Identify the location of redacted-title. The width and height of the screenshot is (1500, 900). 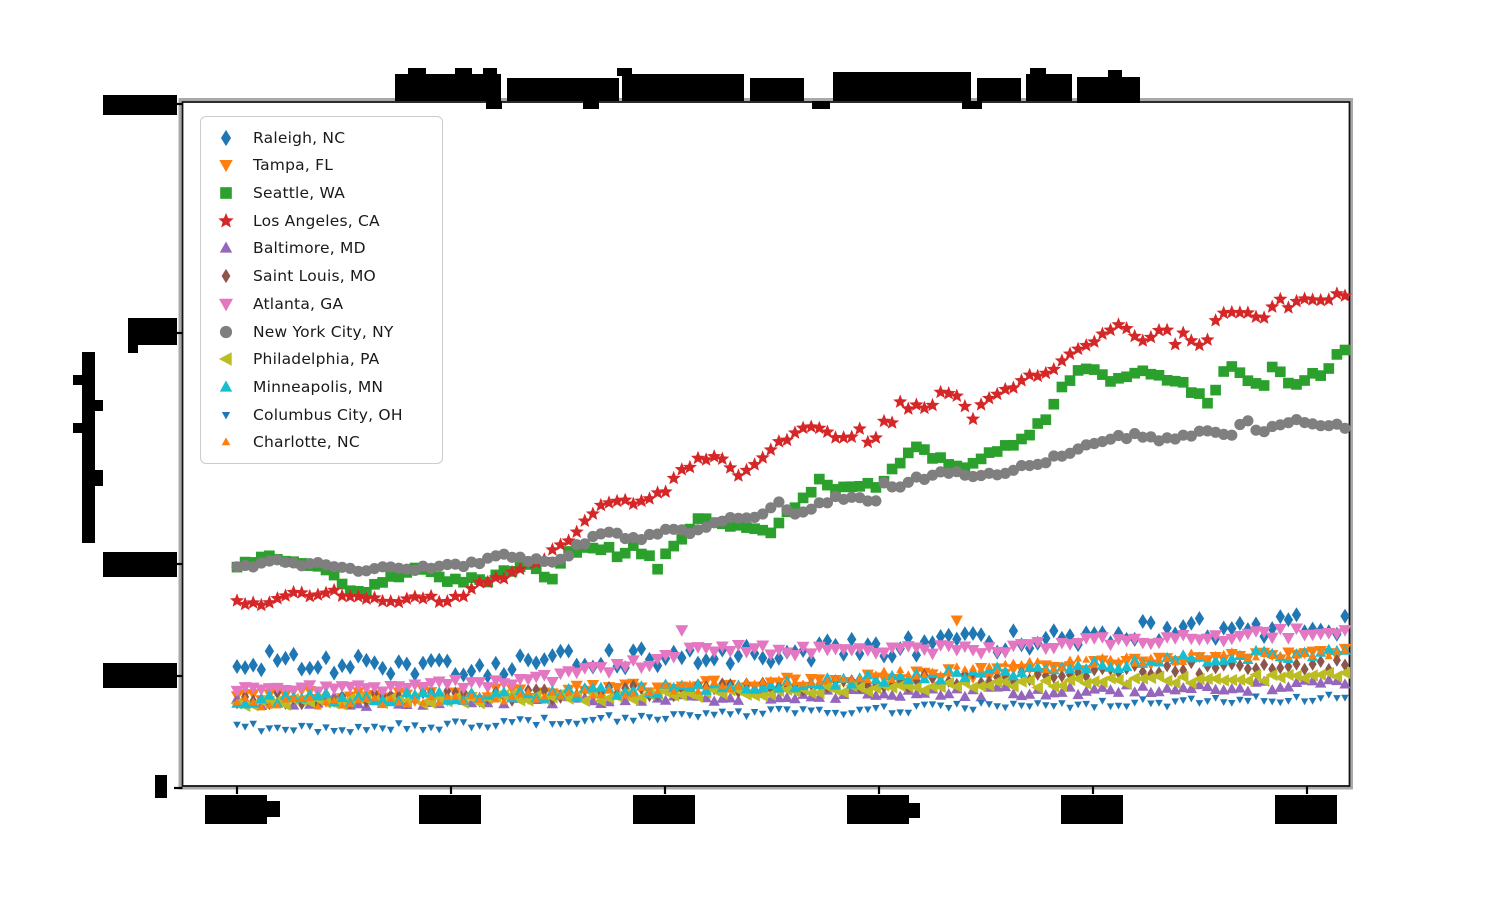
(767, 88).